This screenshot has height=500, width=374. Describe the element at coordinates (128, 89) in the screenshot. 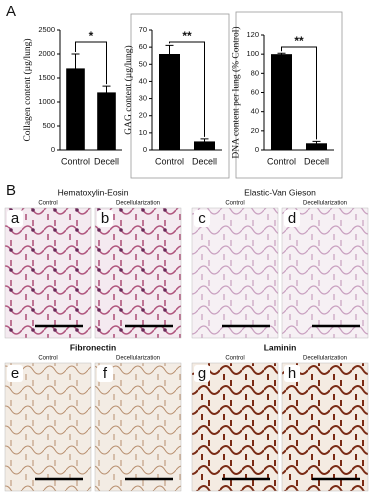

I see `y-axis-label: GAG content (µg/lung)` at that location.